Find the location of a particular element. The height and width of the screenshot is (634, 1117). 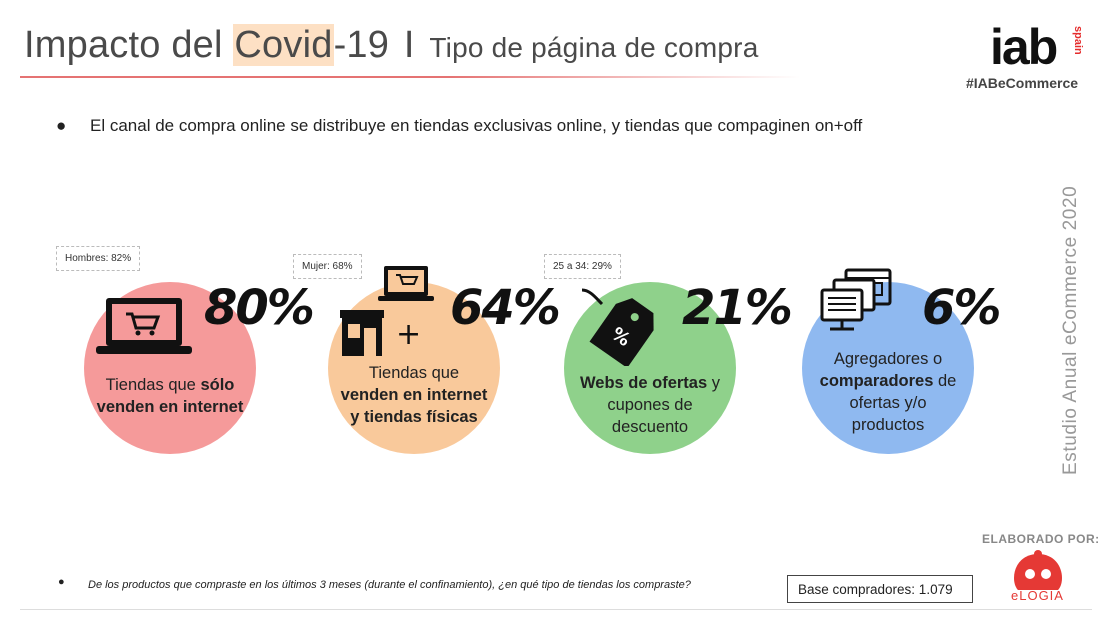

plus-sign: + is located at coordinates (408, 334).